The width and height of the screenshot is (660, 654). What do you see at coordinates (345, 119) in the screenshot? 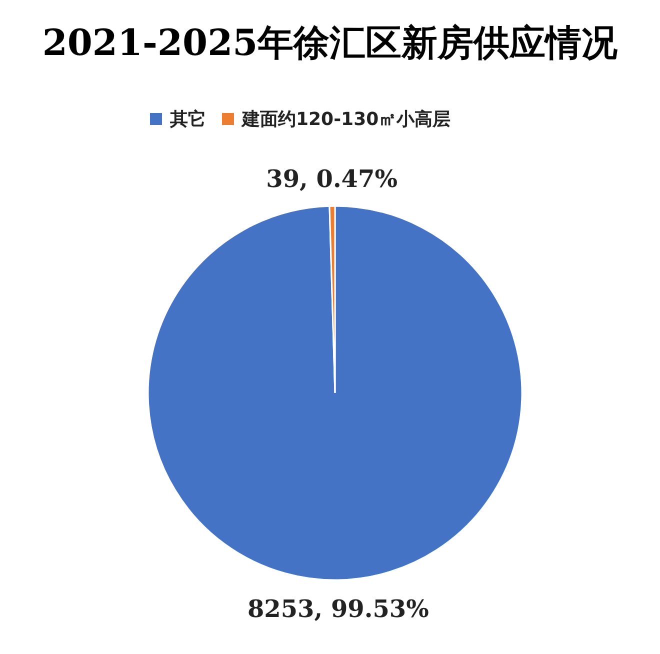
I see `legend-label: 建面约120-130㎡小高层` at bounding box center [345, 119].